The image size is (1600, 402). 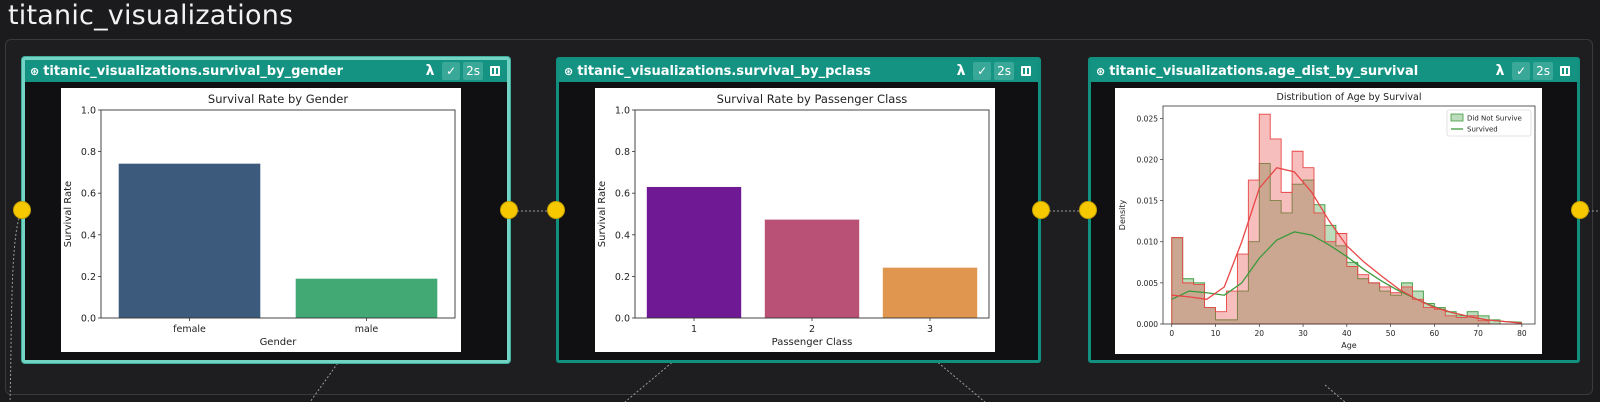 I want to click on y-axis-label: Density, so click(x=1122, y=215).